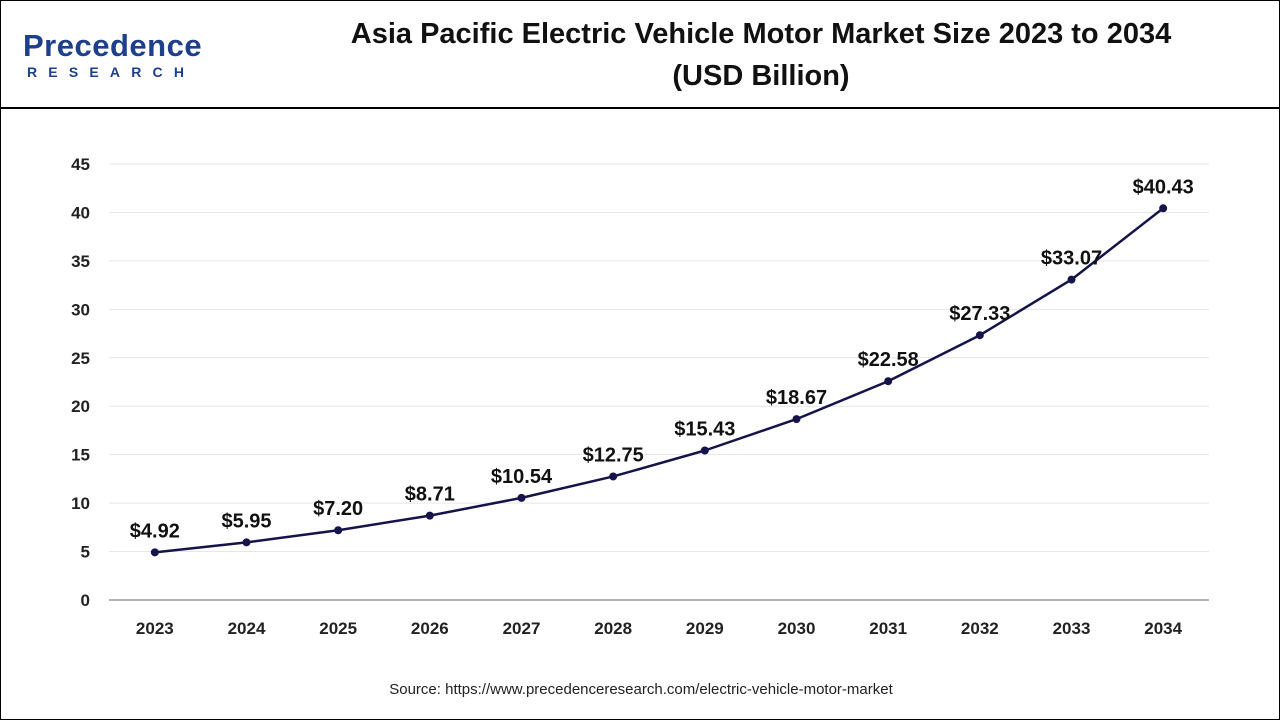  Describe the element at coordinates (80, 406) in the screenshot. I see `y-tick-label: 20` at that location.